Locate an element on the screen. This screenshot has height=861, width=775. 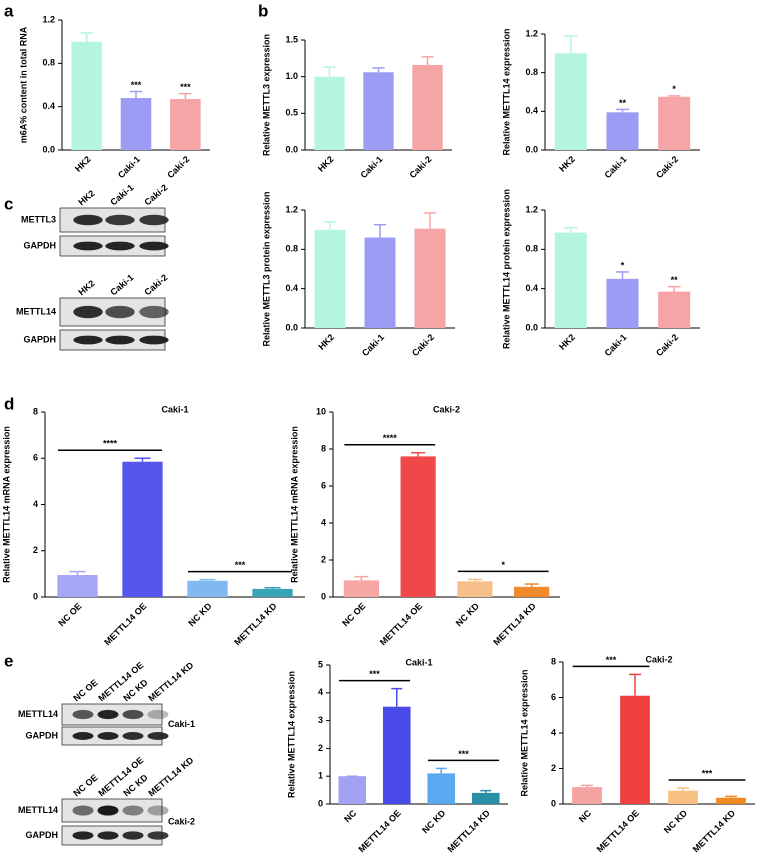
y-tick-label: 5 is located at coordinates (320, 664).